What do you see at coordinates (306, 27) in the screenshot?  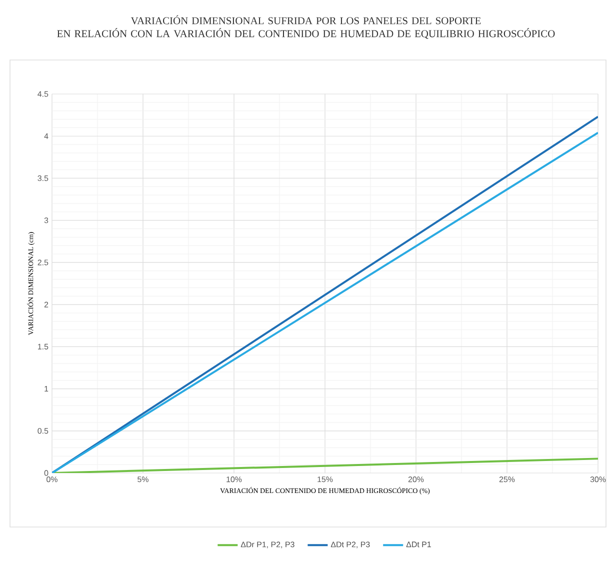 I see `chart-title: VARIACIÓN DIMENSIONAL SUFRIDA POR LOS PANELES DEL SOPORTE EN RELACIÓN CON LA VARIACIÓN DEL CONTENIDO DE HUMEDAD DE EQUILIBRIO HIGROSCÓPICO` at bounding box center [306, 27].